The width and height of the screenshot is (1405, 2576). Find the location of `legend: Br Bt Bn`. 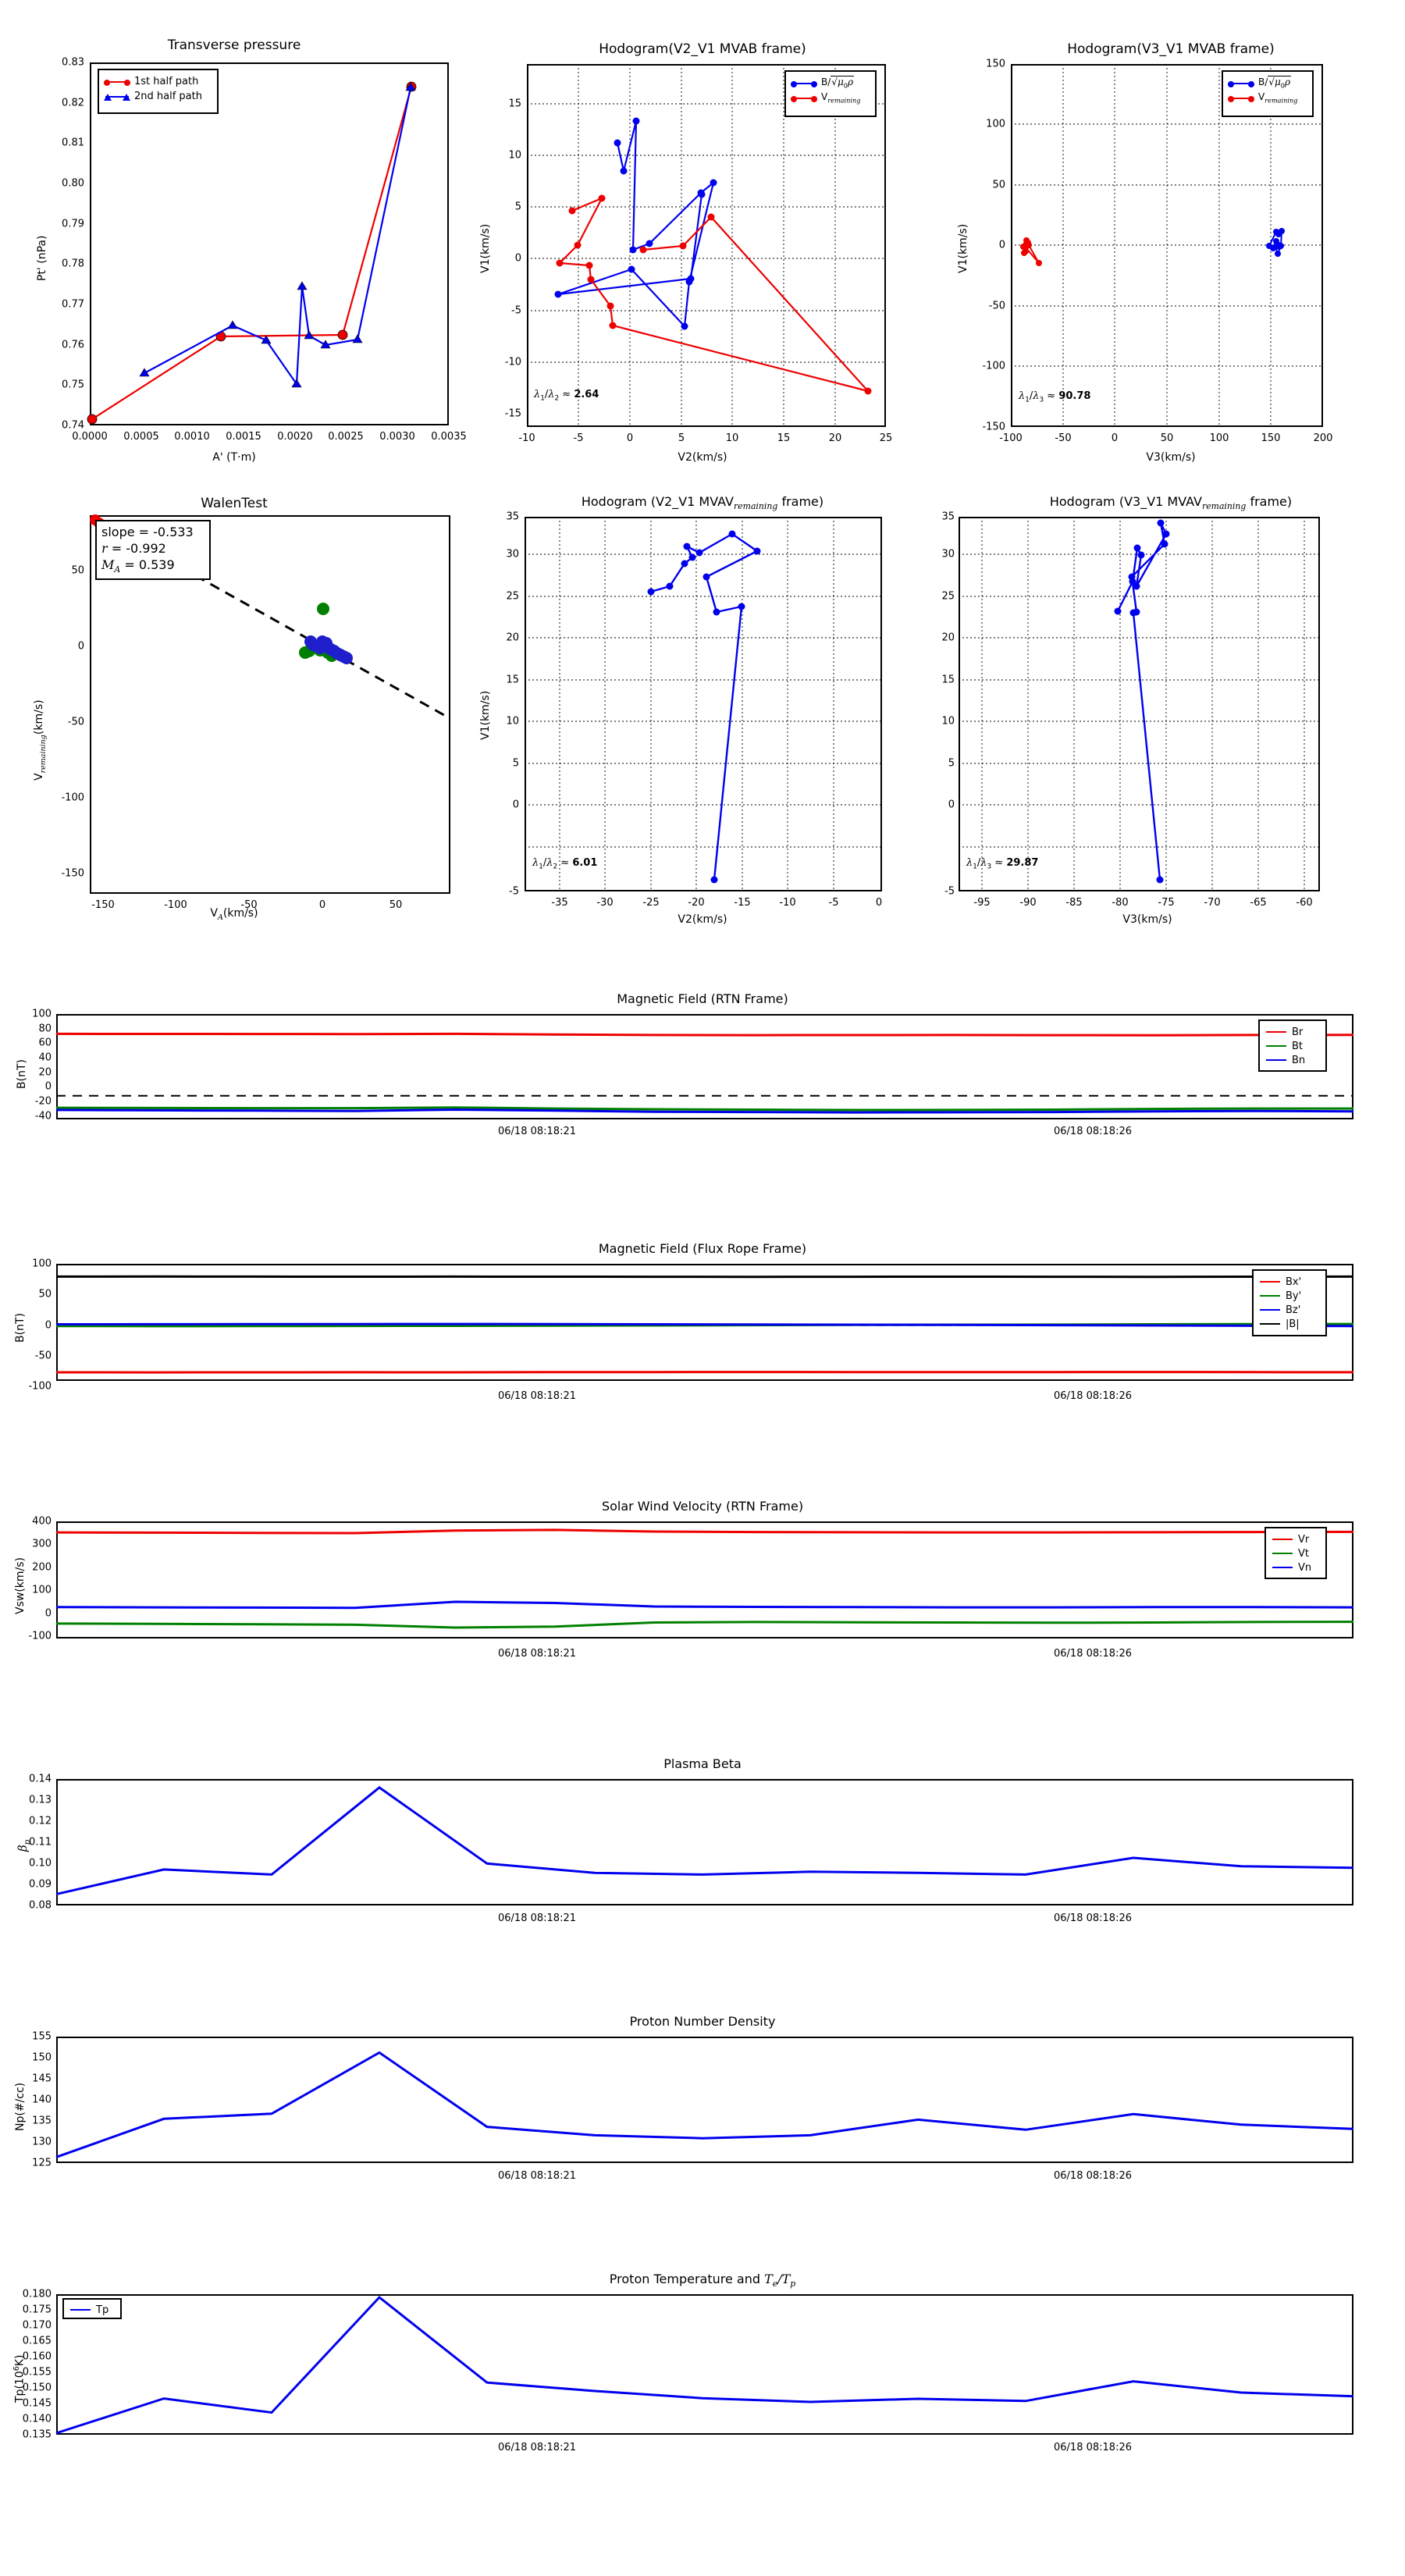

legend: Br Bt Bn is located at coordinates (1292, 1045).